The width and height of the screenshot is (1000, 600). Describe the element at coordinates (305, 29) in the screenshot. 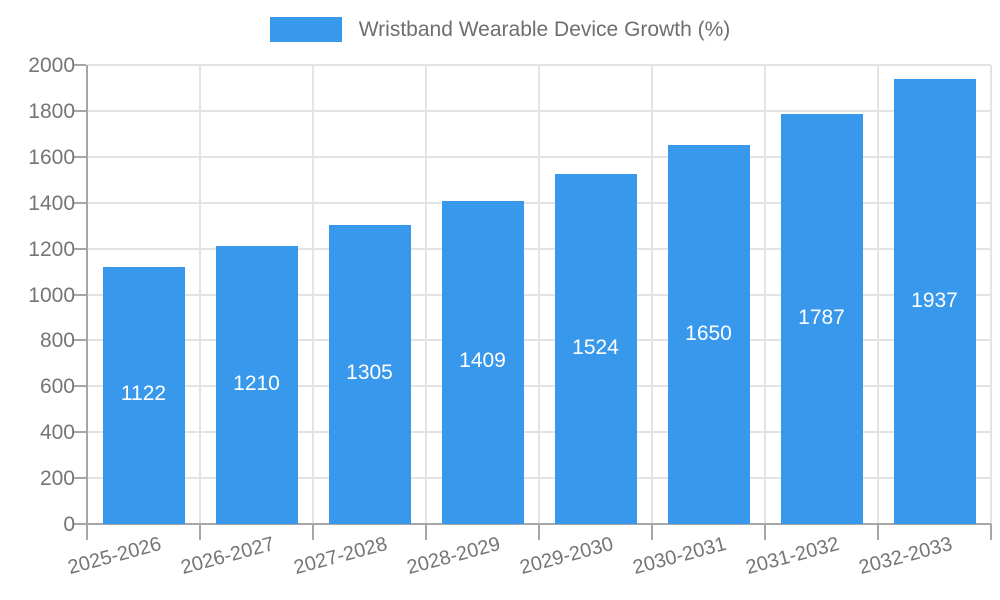

I see `legend-swatch` at that location.